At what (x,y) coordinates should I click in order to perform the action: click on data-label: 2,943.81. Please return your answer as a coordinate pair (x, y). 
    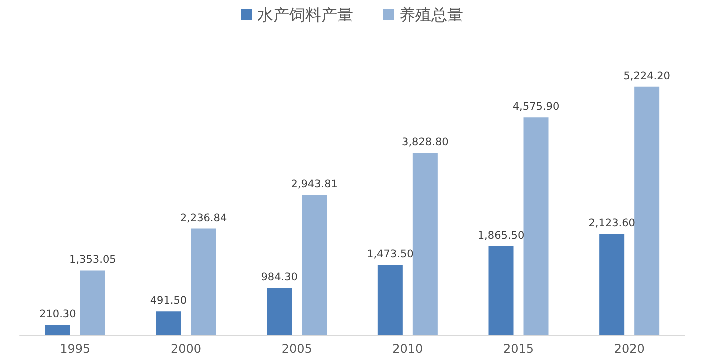
    Looking at the image, I should click on (314, 184).